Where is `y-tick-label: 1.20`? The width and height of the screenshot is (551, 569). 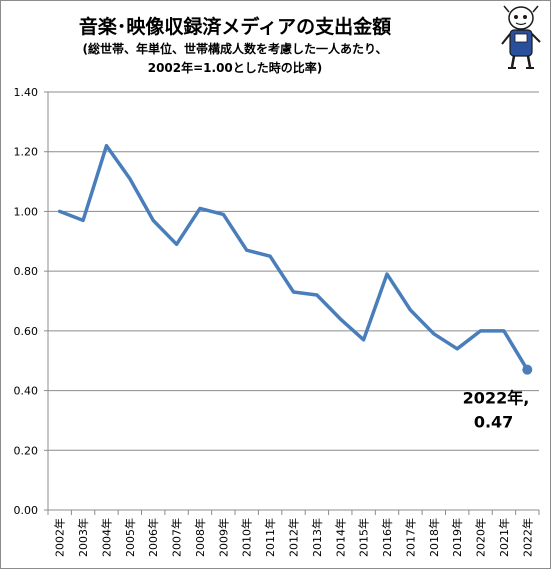 y-tick-label: 1.20 is located at coordinates (26, 152).